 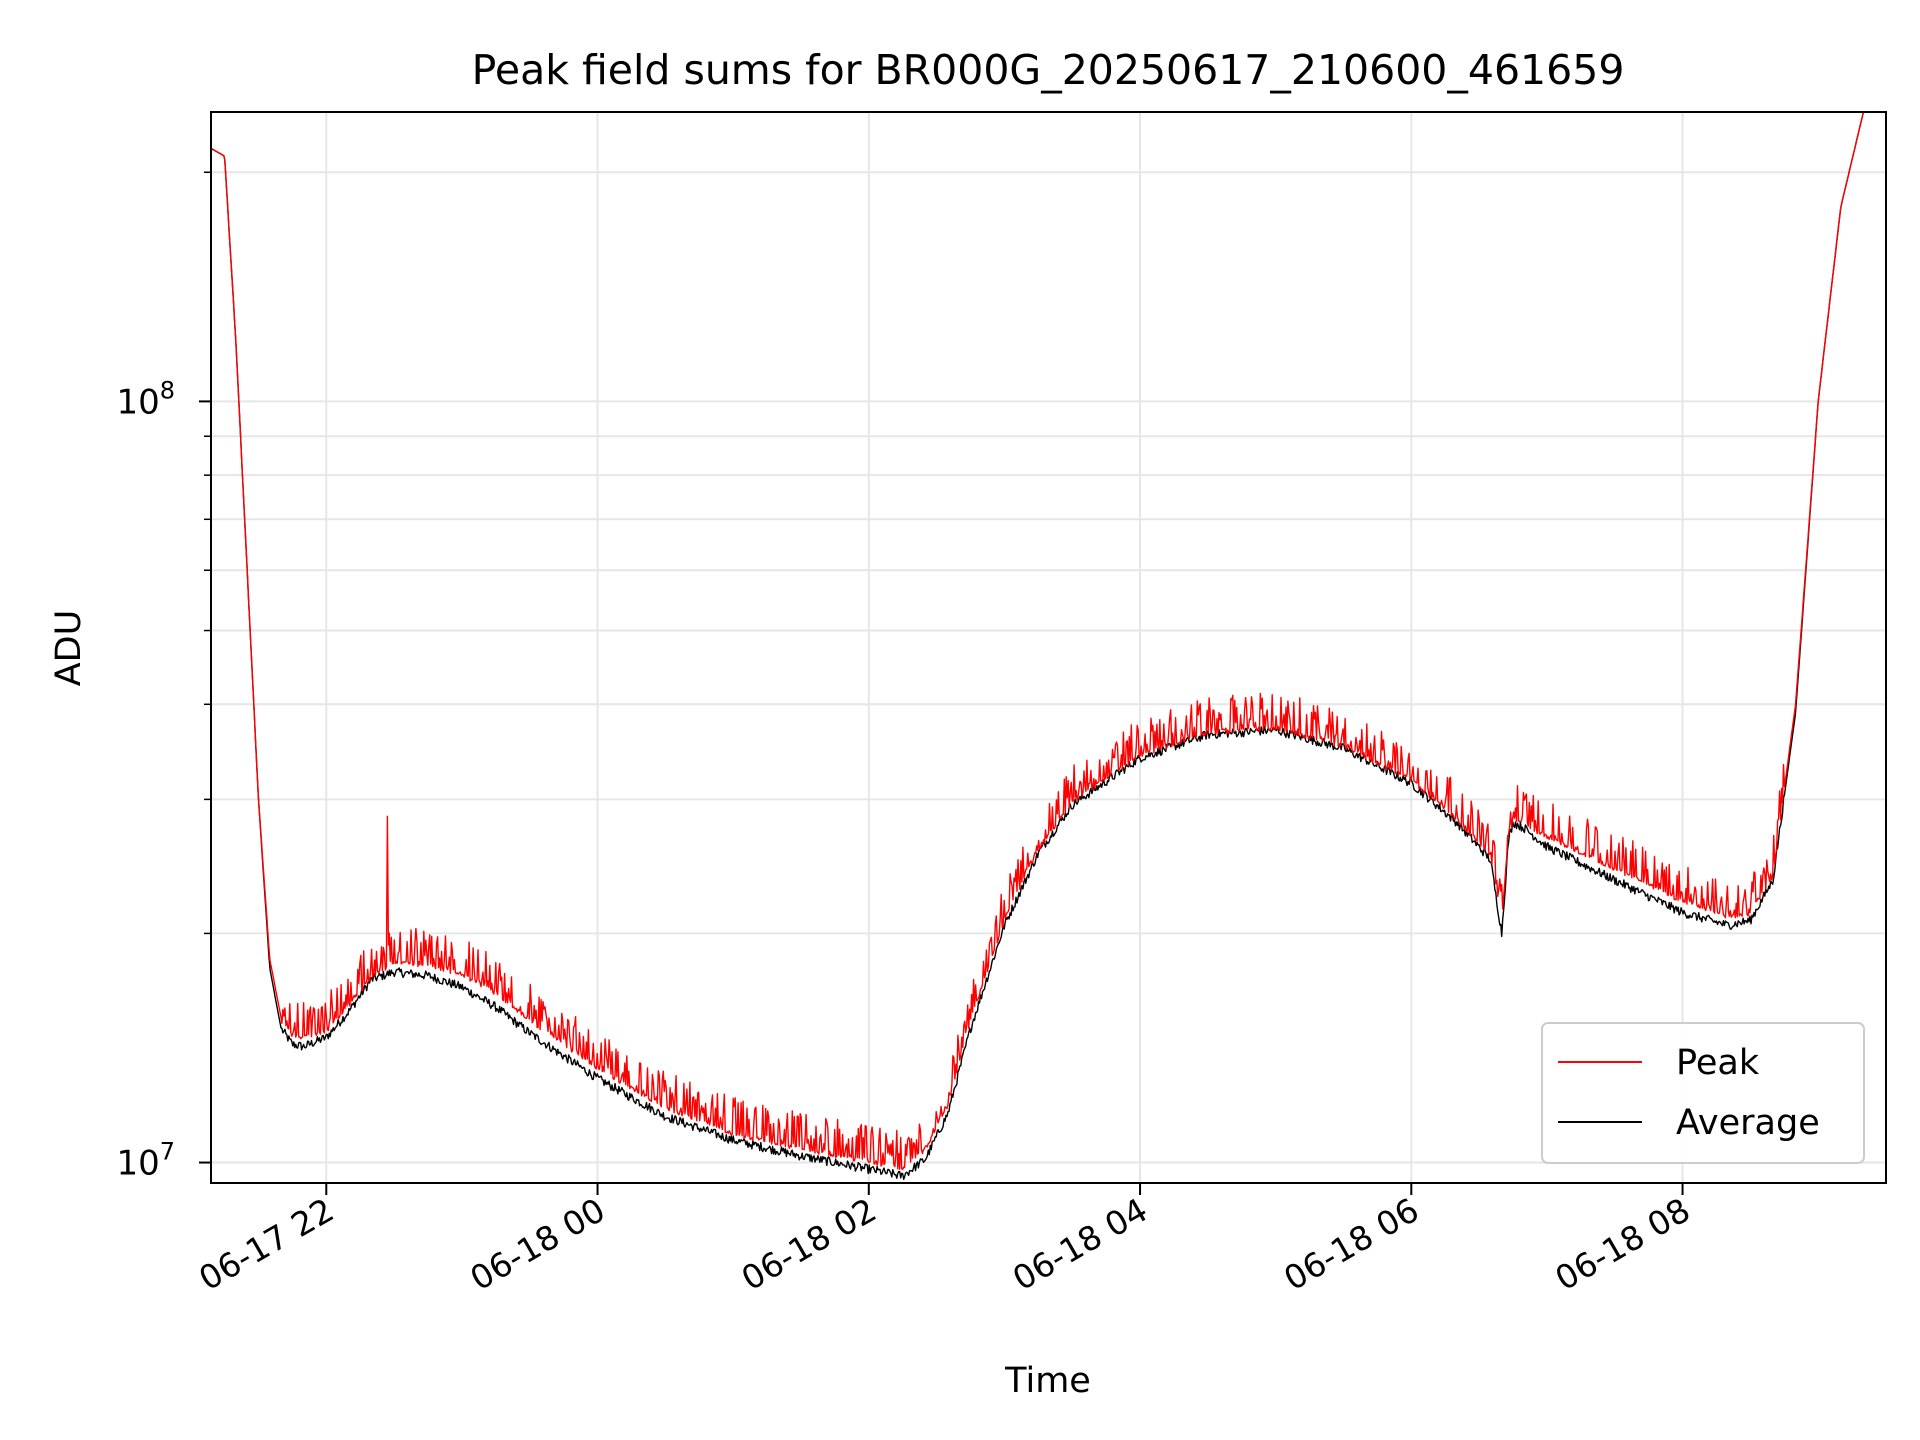 I want to click on legend-box, so click(x=1703, y=1093).